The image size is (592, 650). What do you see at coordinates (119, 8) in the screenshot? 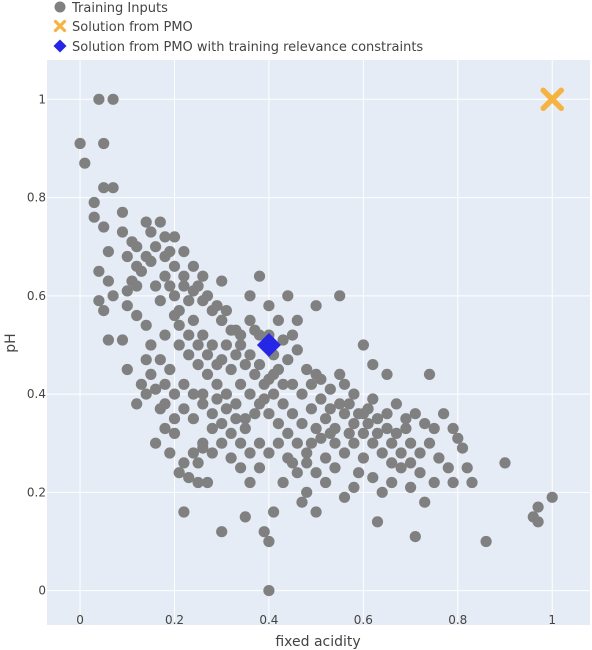
I see `legend-label-training: Training Inputs` at bounding box center [119, 8].